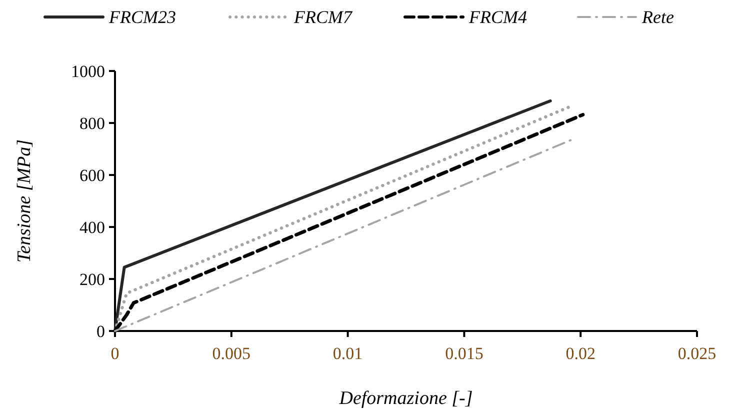  I want to click on legend-label: FRCM4, so click(497, 17).